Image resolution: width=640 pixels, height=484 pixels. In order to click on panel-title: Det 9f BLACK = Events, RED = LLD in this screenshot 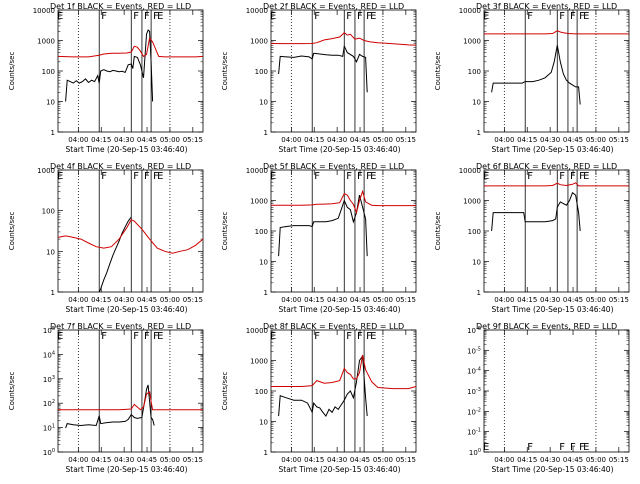, I will do `click(546, 326)`.